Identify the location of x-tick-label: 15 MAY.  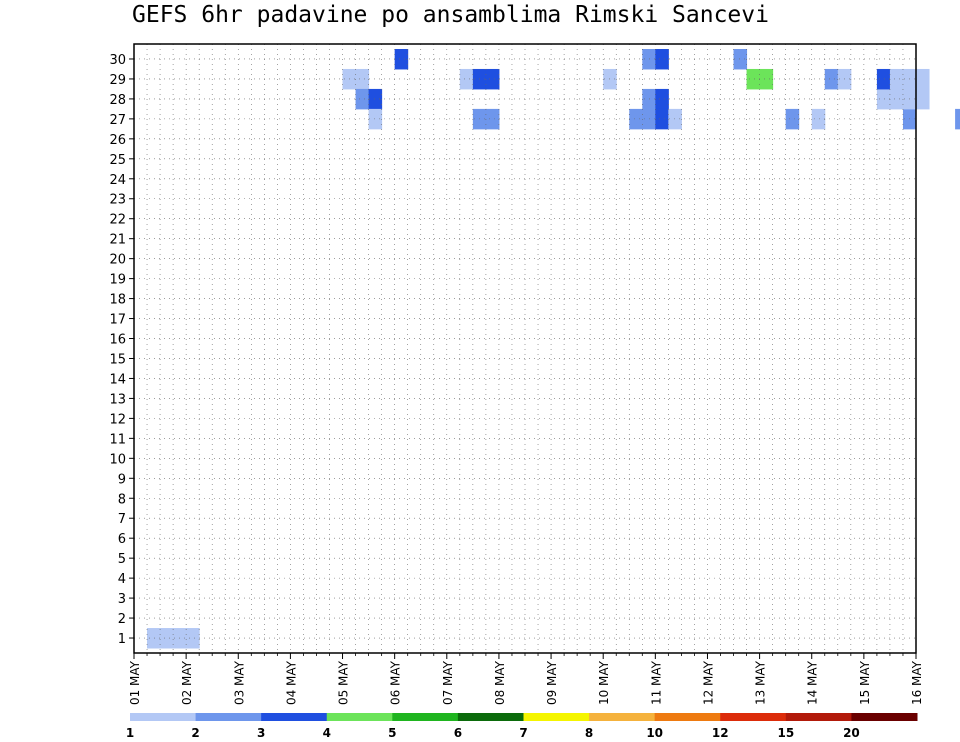
(865, 682).